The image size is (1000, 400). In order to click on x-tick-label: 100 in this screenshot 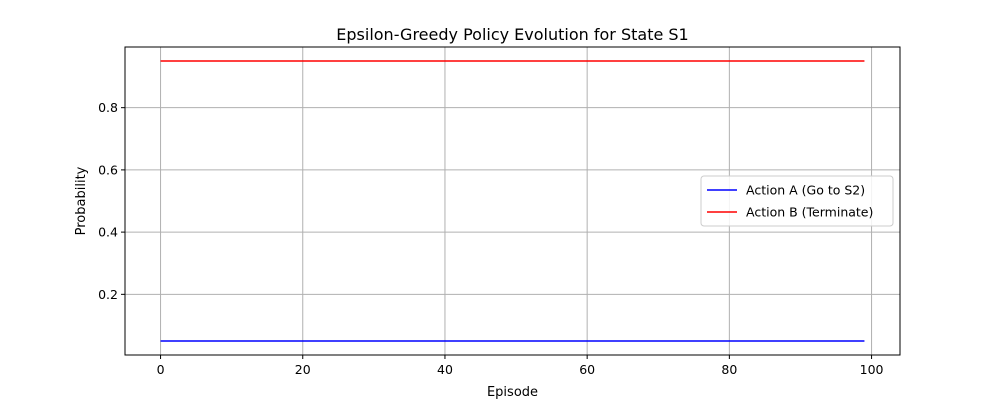, I will do `click(872, 369)`.